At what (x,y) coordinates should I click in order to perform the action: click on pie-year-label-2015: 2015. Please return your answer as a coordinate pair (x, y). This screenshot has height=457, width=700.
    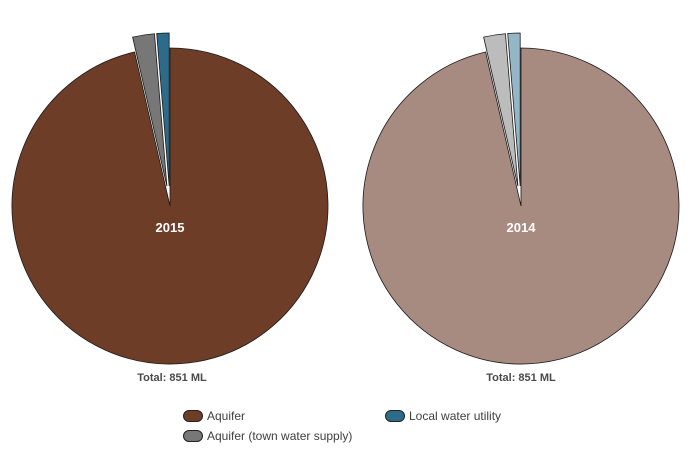
    Looking at the image, I should click on (170, 227).